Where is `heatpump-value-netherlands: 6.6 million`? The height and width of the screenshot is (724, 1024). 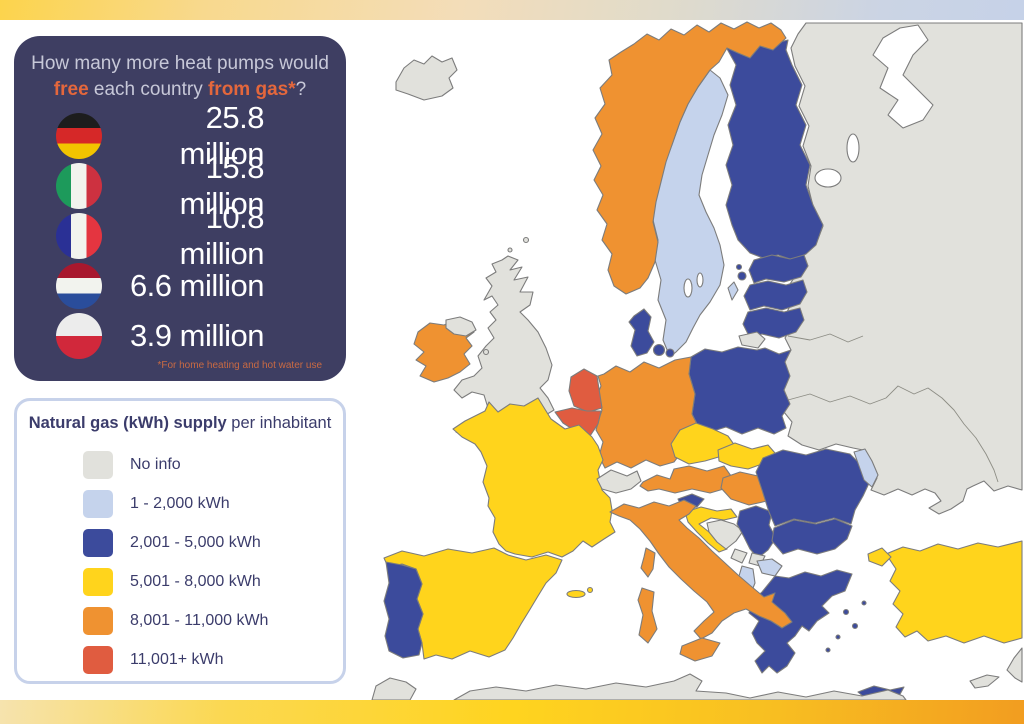 heatpump-value-netherlands: 6.6 million is located at coordinates (197, 285).